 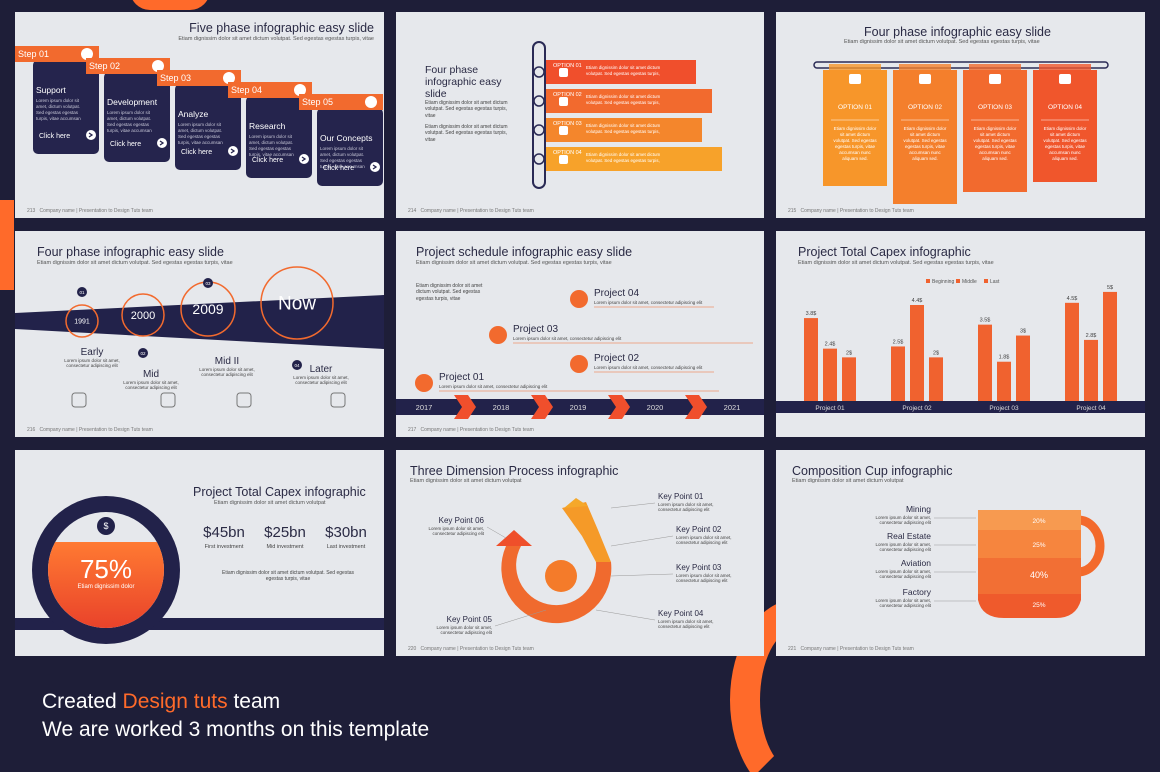 What do you see at coordinates (461, 377) in the screenshot?
I see `project-label: Project 01` at bounding box center [461, 377].